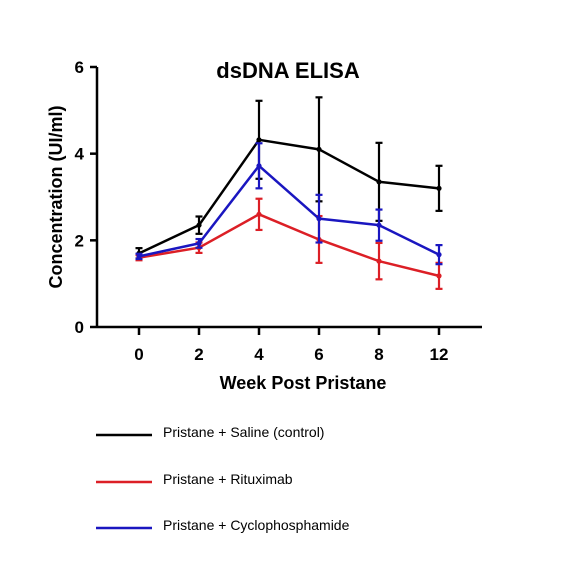 This screenshot has width=567, height=567. I want to click on y-axis-label: Concentration (UI/ml), so click(56, 196).